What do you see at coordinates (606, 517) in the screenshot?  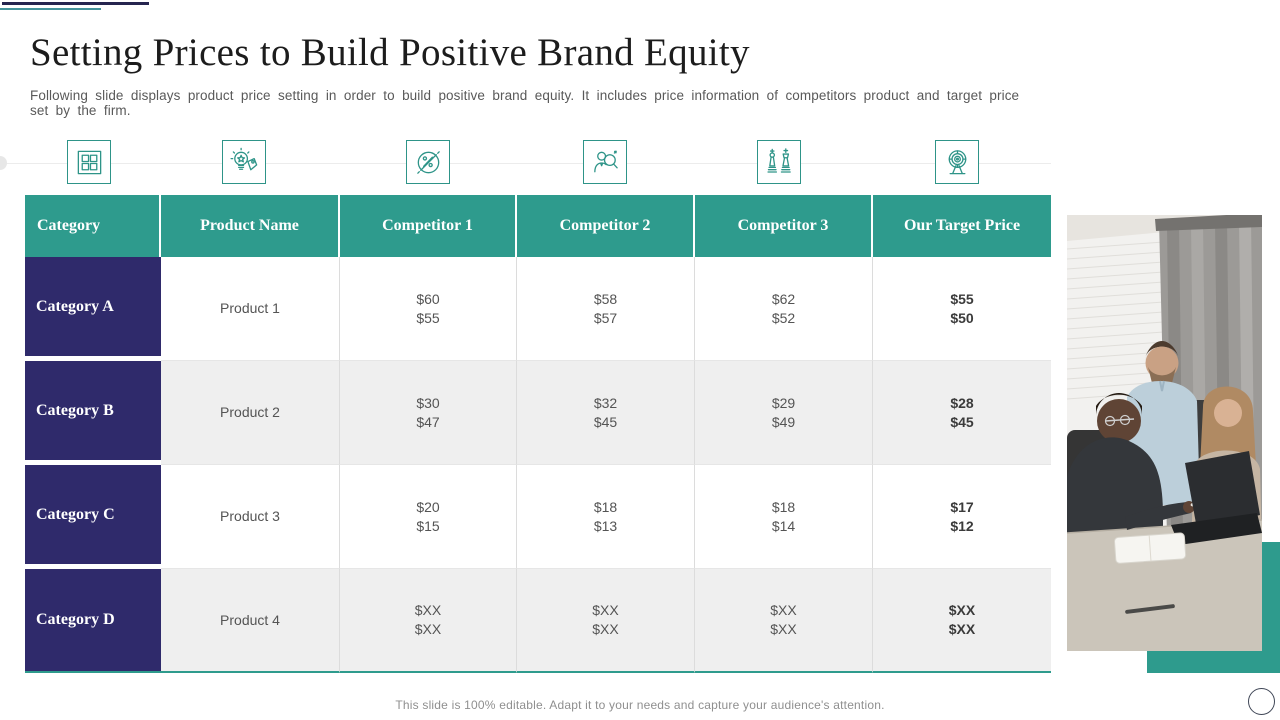 I see `competitor2-price-cell: $18 $13` at bounding box center [606, 517].